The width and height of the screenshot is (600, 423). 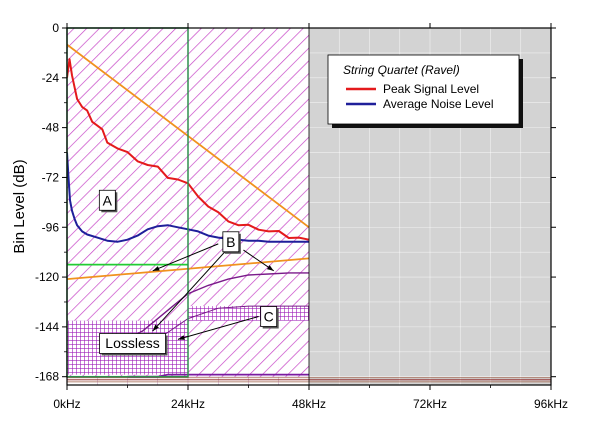 What do you see at coordinates (47, 327) in the screenshot?
I see `y-tick-label: -144` at bounding box center [47, 327].